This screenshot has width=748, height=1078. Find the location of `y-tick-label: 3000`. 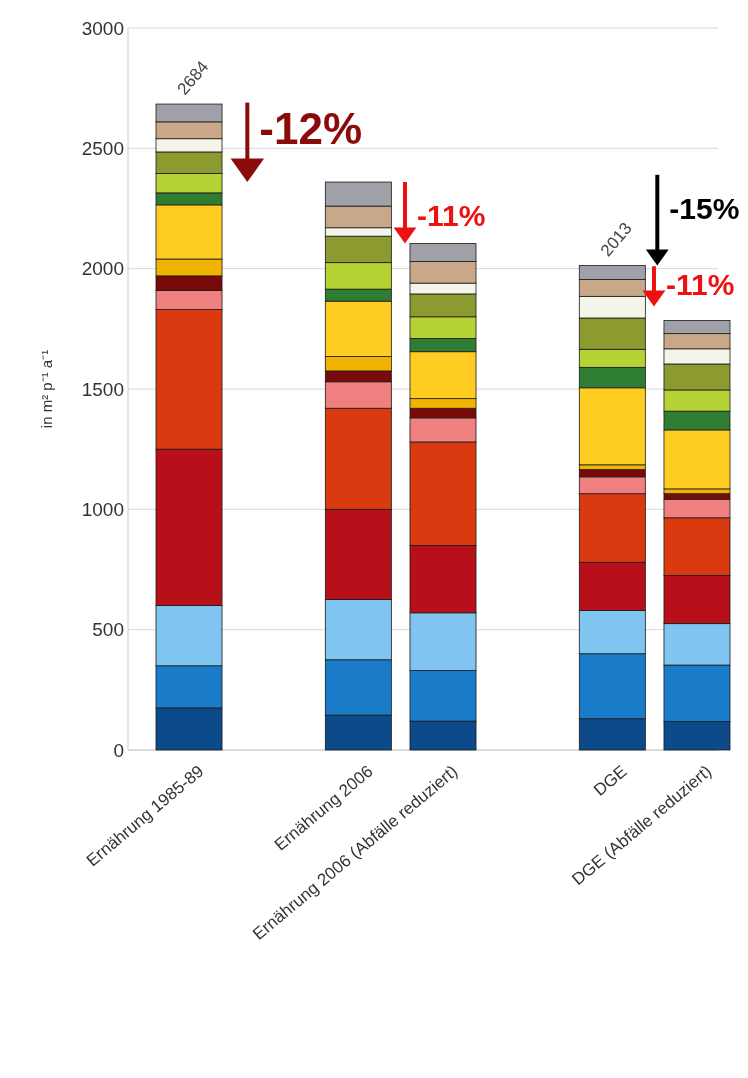

y-tick-label: 3000 is located at coordinates (102, 28).